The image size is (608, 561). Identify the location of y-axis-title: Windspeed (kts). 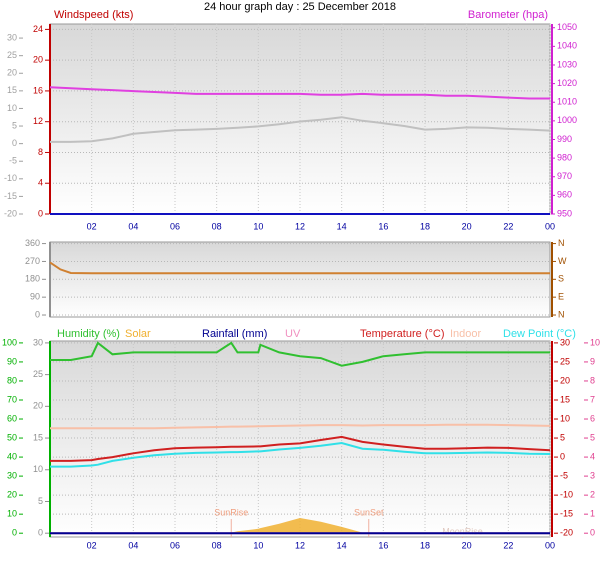
(93, 15).